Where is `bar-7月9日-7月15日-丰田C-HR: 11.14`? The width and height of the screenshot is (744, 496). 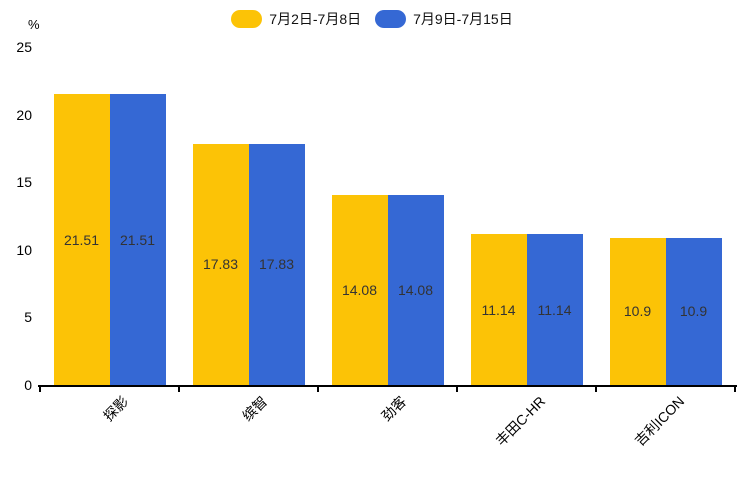
bar-7月9日-7月15日-丰田C-HR: 11.14 is located at coordinates (554, 309).